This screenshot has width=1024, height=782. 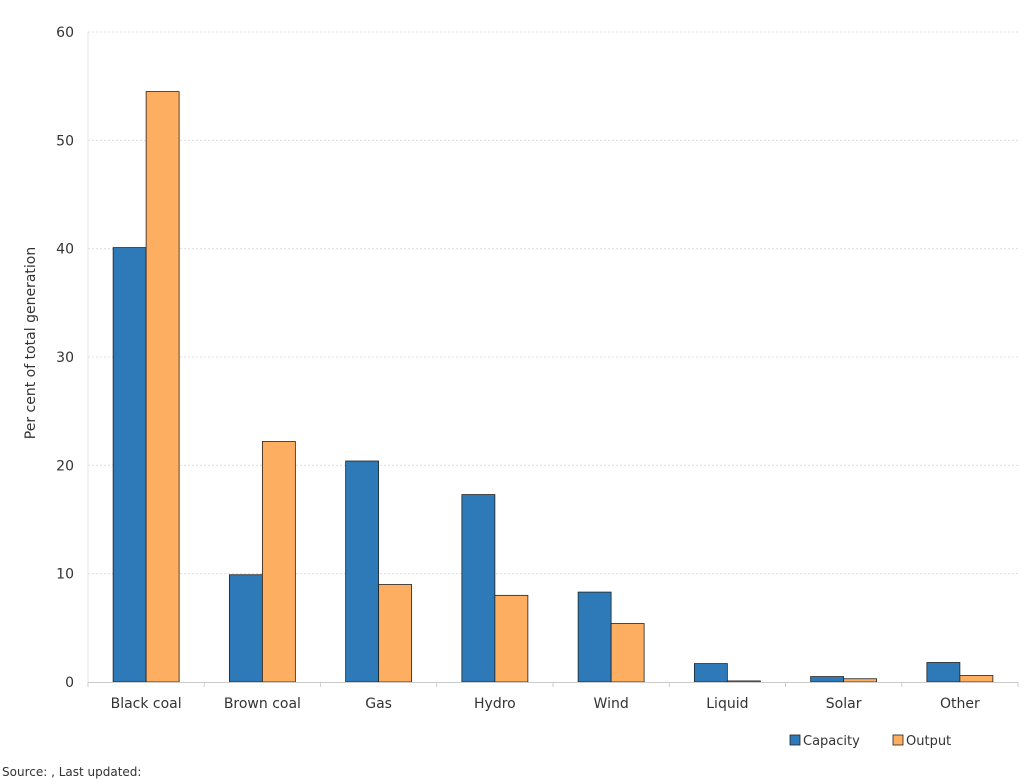 I want to click on bar-output-gas, so click(x=395, y=633).